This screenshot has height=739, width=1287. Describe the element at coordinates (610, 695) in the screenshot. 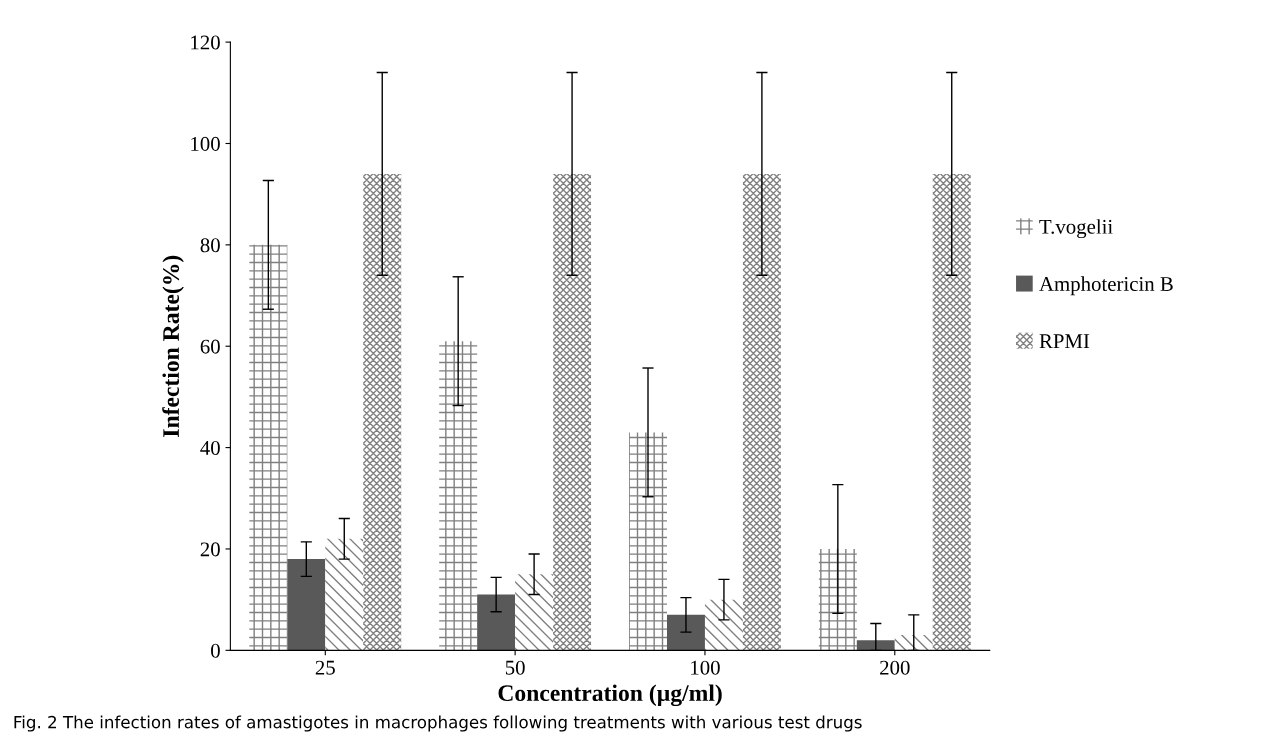

I see `x-axis-title: Concentration (µg/ml)` at that location.